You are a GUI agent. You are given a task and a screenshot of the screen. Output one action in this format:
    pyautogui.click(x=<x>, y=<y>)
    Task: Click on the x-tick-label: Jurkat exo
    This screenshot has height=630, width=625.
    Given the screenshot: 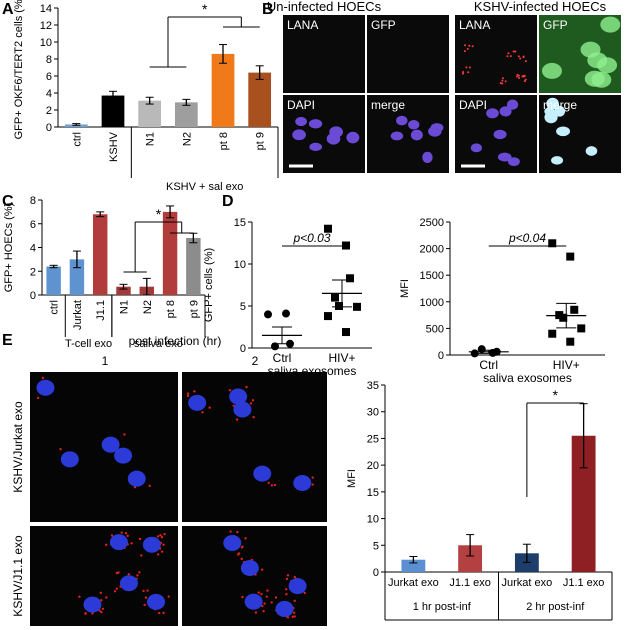 What is the action you would take?
    pyautogui.click(x=527, y=583)
    